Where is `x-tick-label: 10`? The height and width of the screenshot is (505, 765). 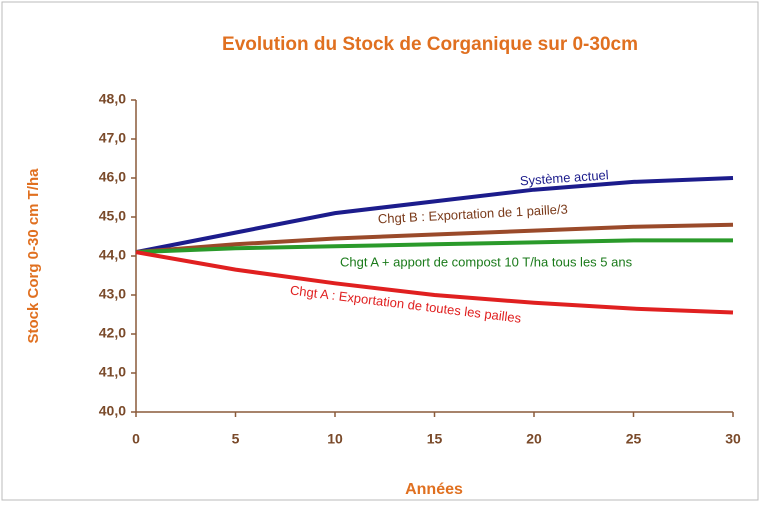 x-tick-label: 10 is located at coordinates (335, 439).